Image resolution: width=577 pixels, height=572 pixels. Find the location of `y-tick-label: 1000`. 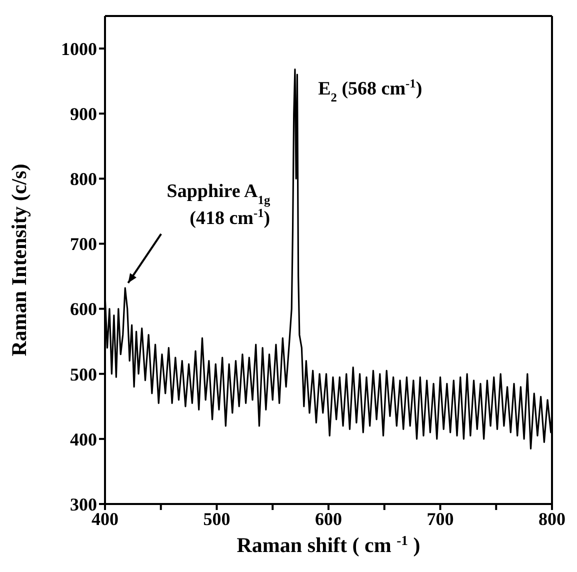

y-tick-label: 1000 is located at coordinates (79, 48).